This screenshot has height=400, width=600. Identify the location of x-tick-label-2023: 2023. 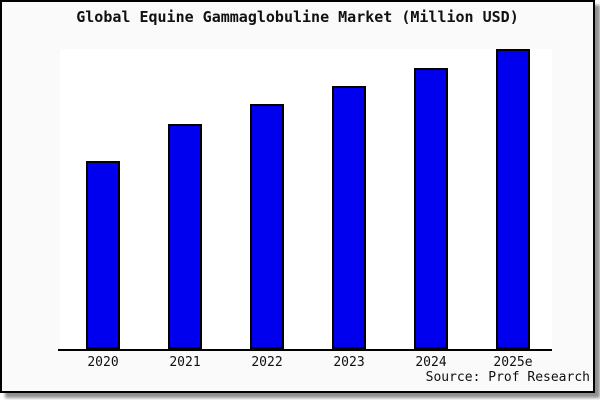
(349, 362).